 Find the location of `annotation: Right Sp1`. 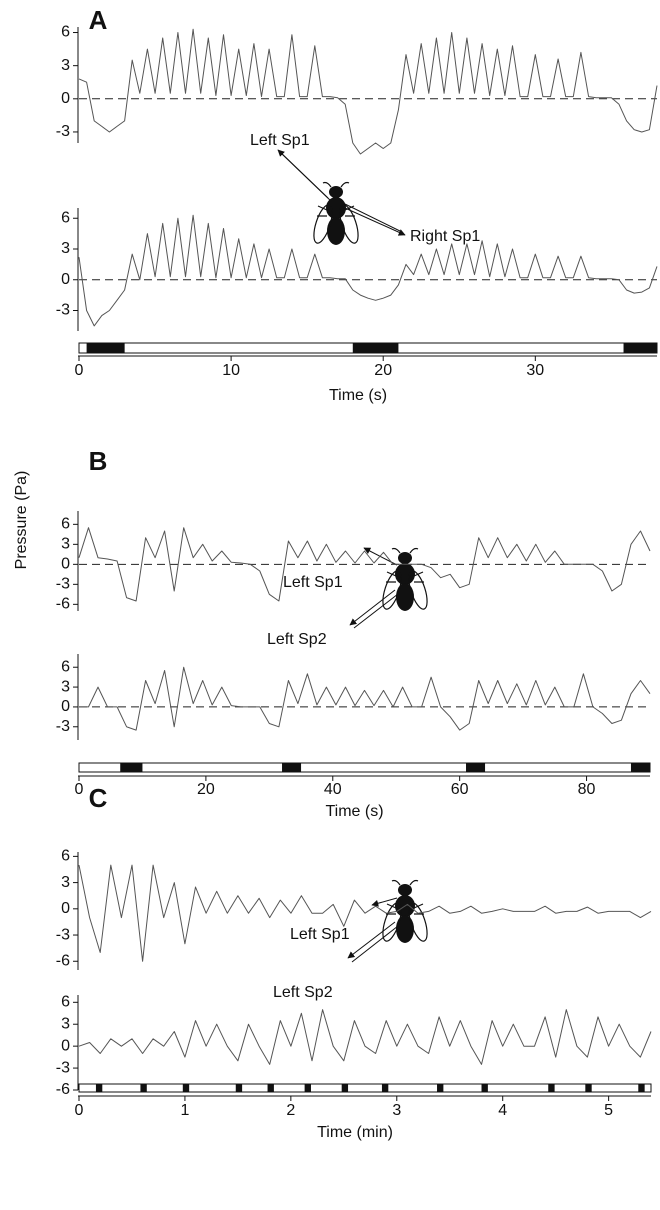

annotation: Right Sp1 is located at coordinates (445, 236).